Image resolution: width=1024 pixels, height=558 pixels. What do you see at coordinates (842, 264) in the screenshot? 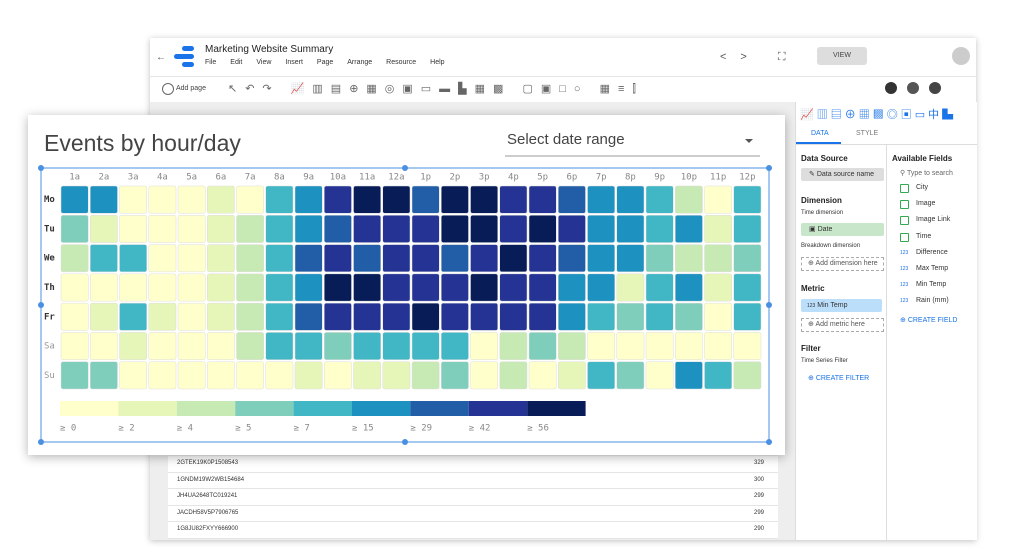
I see `add-dimension: ⊕ Add dimension here` at bounding box center [842, 264].